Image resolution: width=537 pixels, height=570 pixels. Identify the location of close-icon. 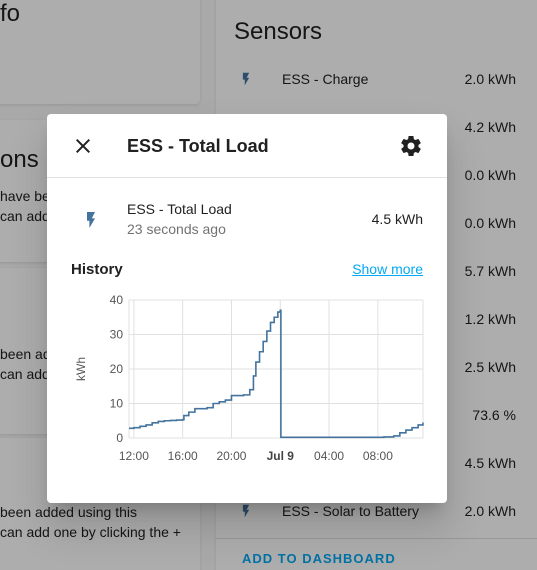
(83, 146).